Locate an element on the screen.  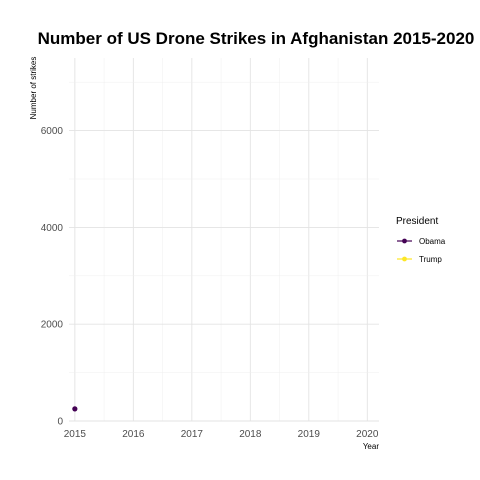
legend-title: President is located at coordinates (417, 221).